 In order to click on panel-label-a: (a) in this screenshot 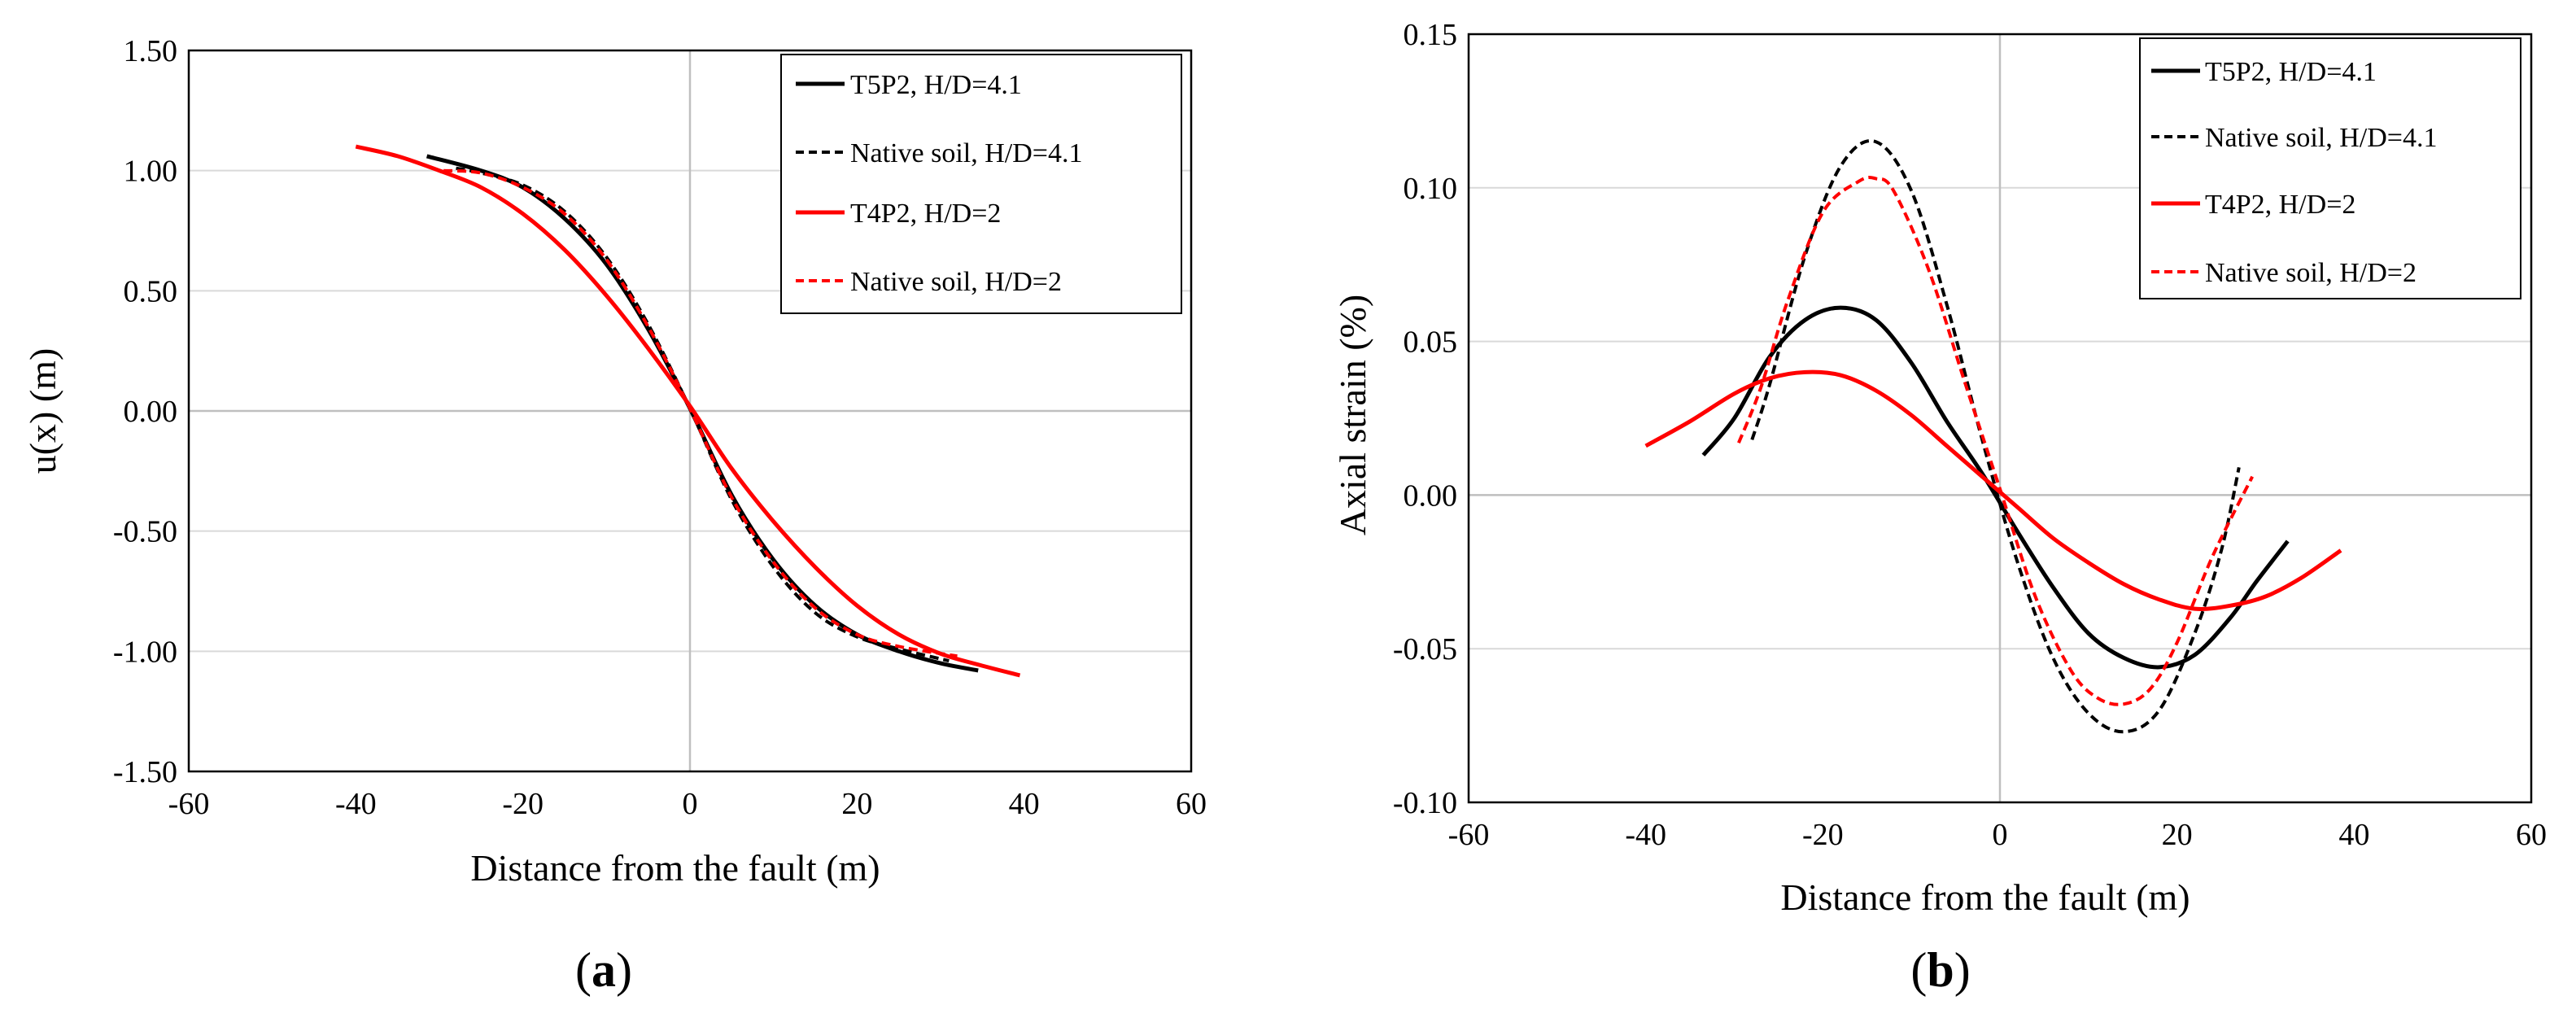, I will do `click(603, 970)`.